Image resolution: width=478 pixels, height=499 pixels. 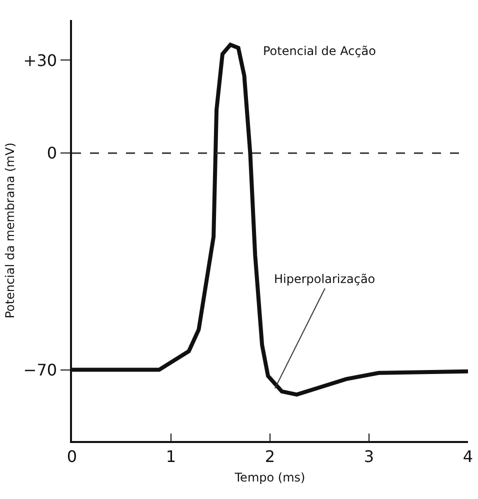 What do you see at coordinates (325, 279) in the screenshot?
I see `annotation: Hiperpolarização` at bounding box center [325, 279].